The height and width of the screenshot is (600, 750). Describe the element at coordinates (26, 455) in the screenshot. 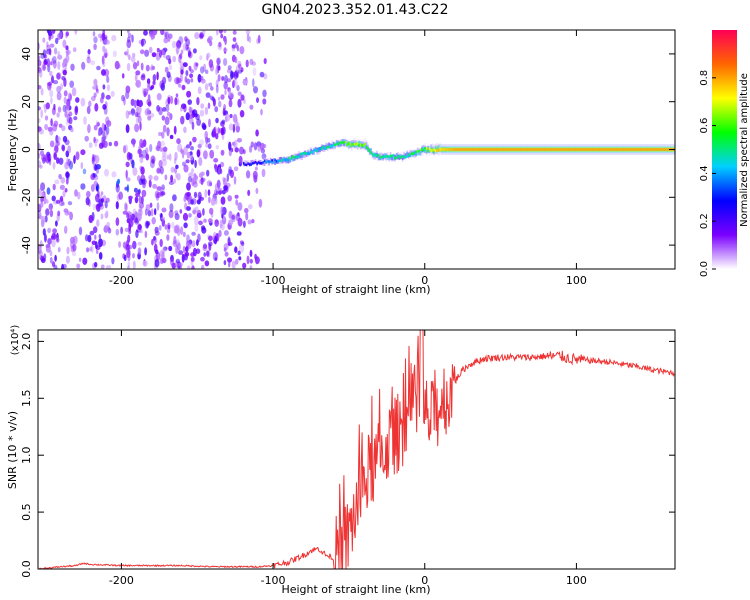

I see `y-tick-label: 1.0` at that location.